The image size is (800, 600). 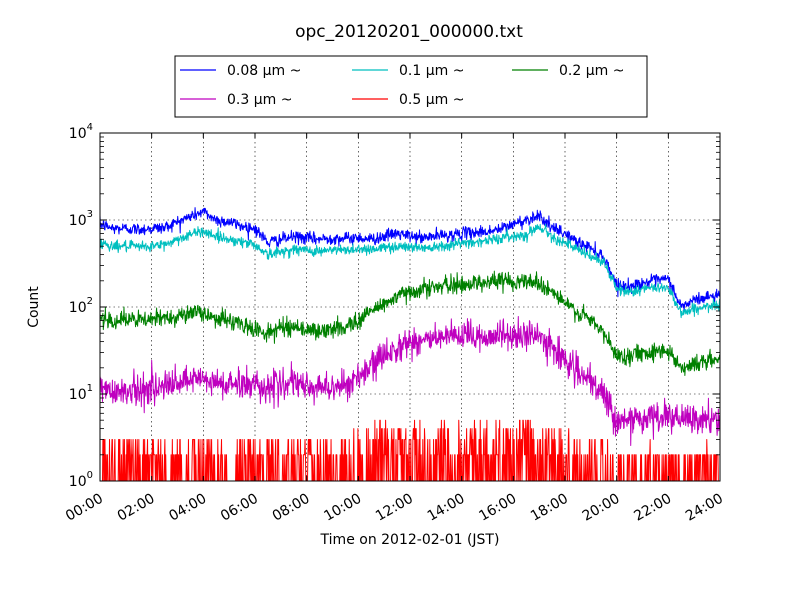 I want to click on x-tick-label: 02:00, so click(x=136, y=508).